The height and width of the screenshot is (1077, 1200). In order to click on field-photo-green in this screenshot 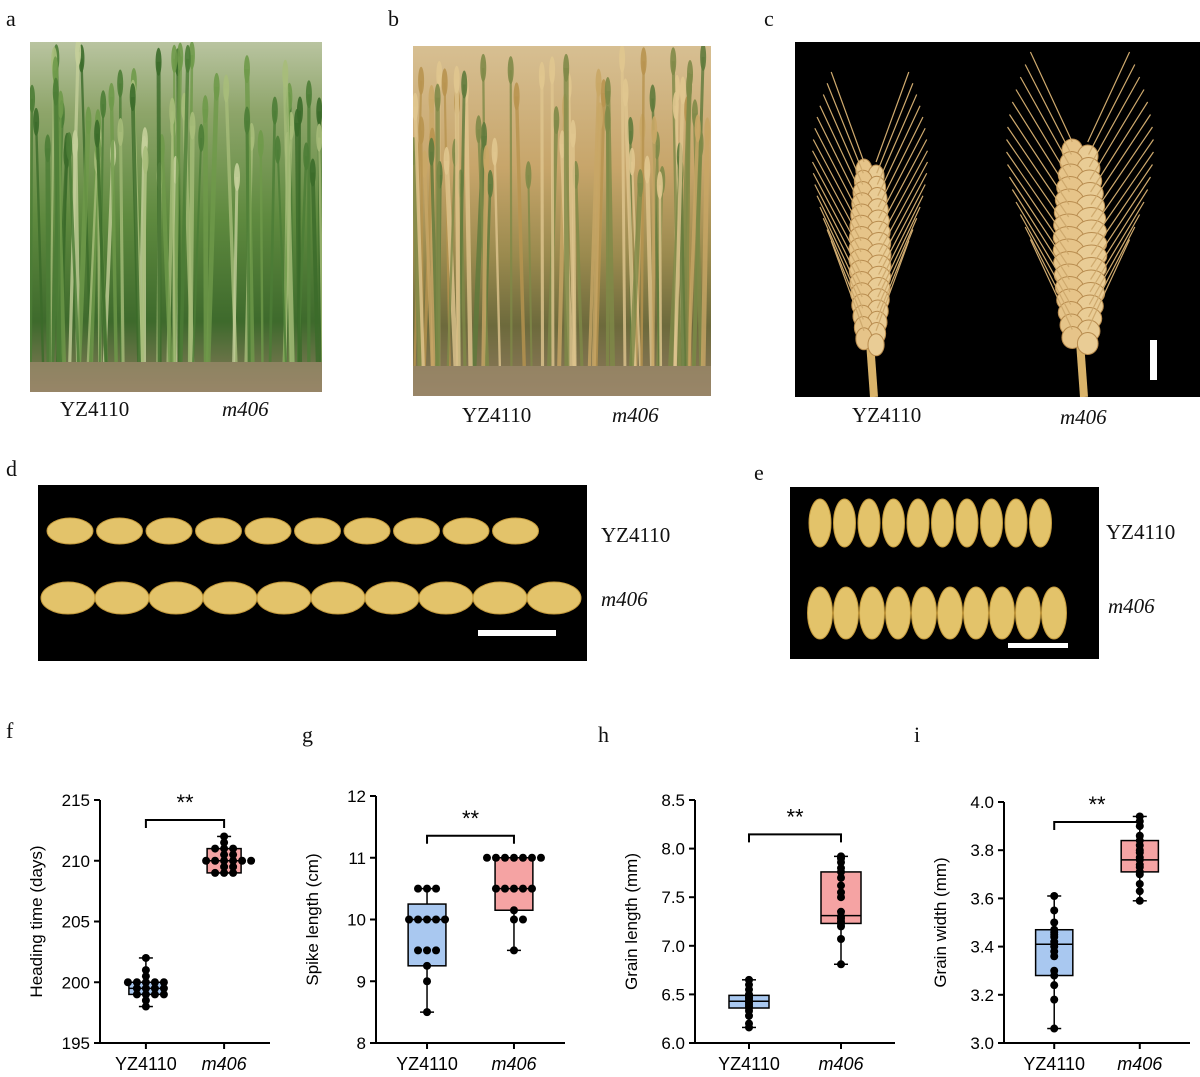, I will do `click(176, 217)`.